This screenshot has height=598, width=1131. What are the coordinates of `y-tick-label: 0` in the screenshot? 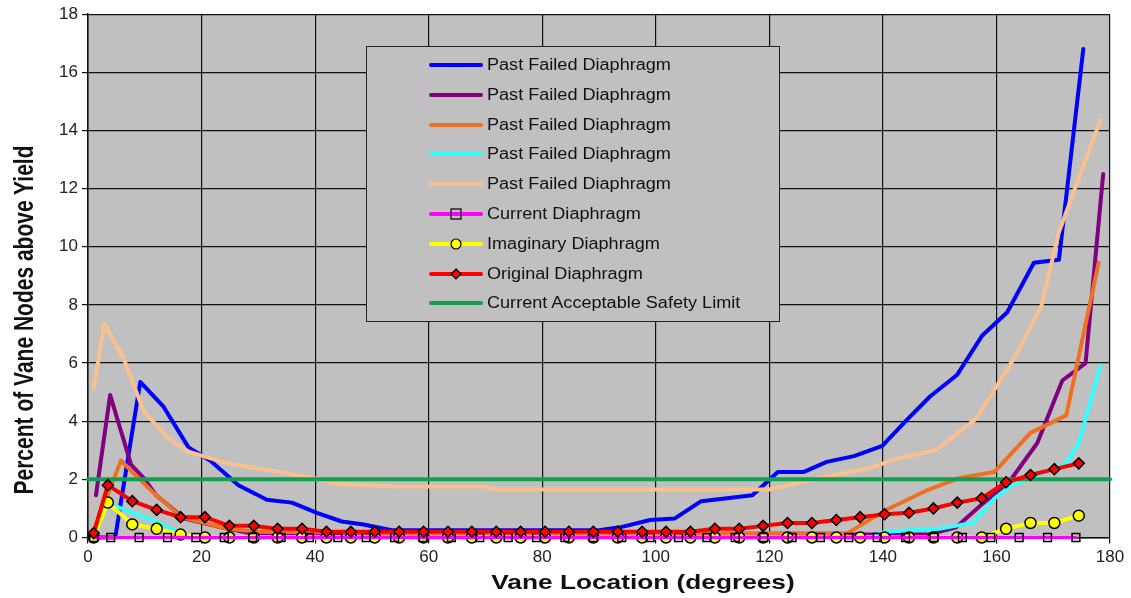 It's located at (73, 537).